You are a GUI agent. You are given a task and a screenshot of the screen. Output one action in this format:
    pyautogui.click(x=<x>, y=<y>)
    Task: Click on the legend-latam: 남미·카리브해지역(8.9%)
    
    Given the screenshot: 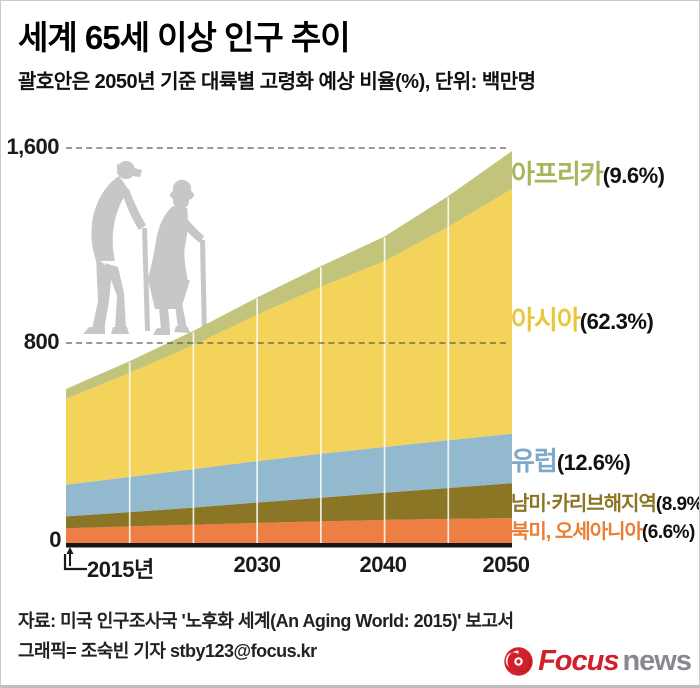 What is the action you would take?
    pyautogui.click(x=605, y=501)
    